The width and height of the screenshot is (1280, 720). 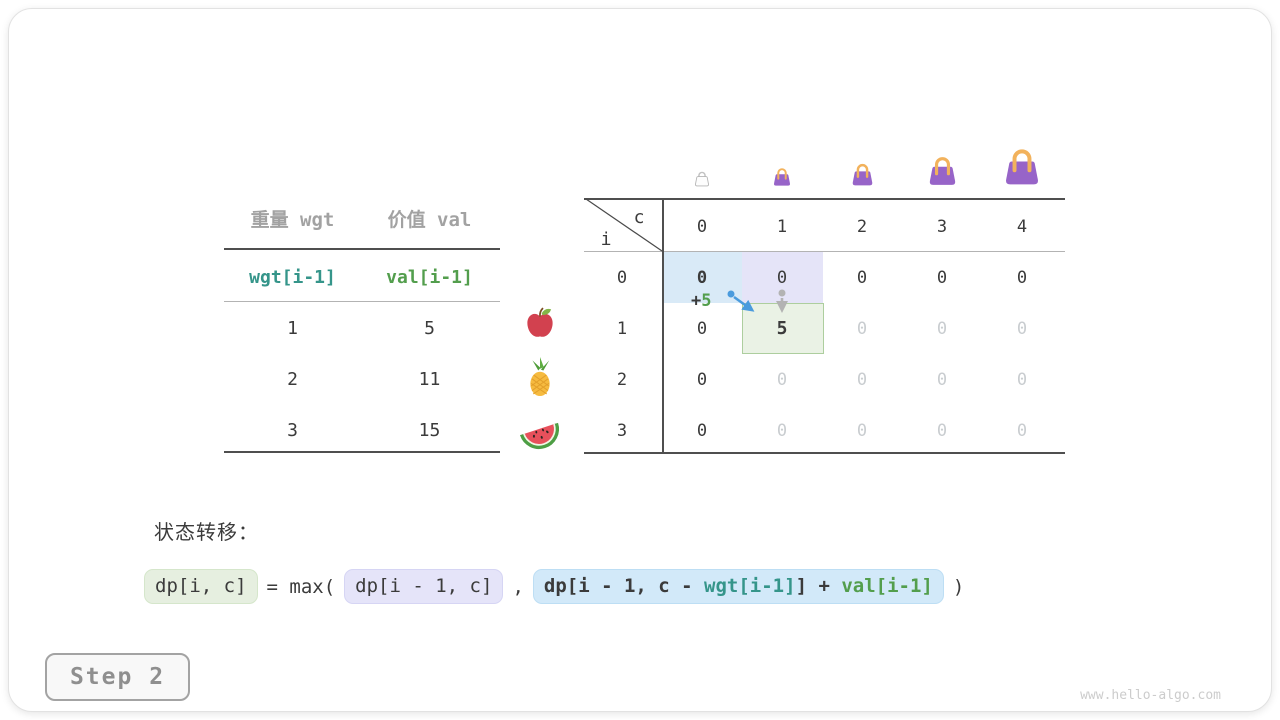 What do you see at coordinates (206, 532) in the screenshot?
I see `transition-heading: 状态转移：` at bounding box center [206, 532].